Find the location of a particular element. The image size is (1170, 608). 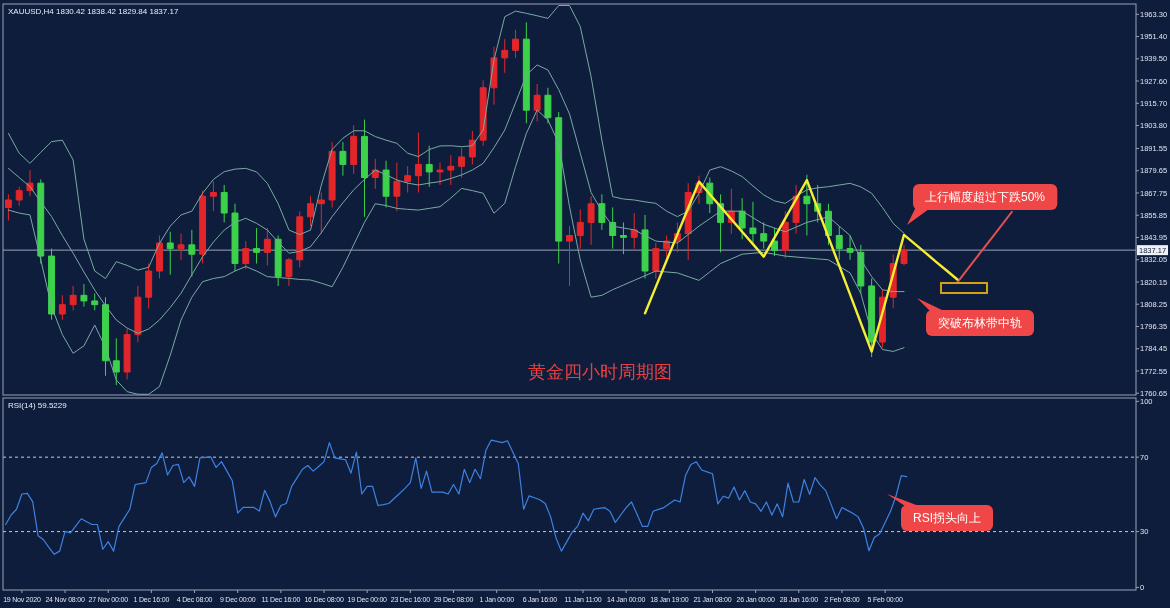

chart-title: RSI(14) 59.5229 is located at coordinates (38, 405).